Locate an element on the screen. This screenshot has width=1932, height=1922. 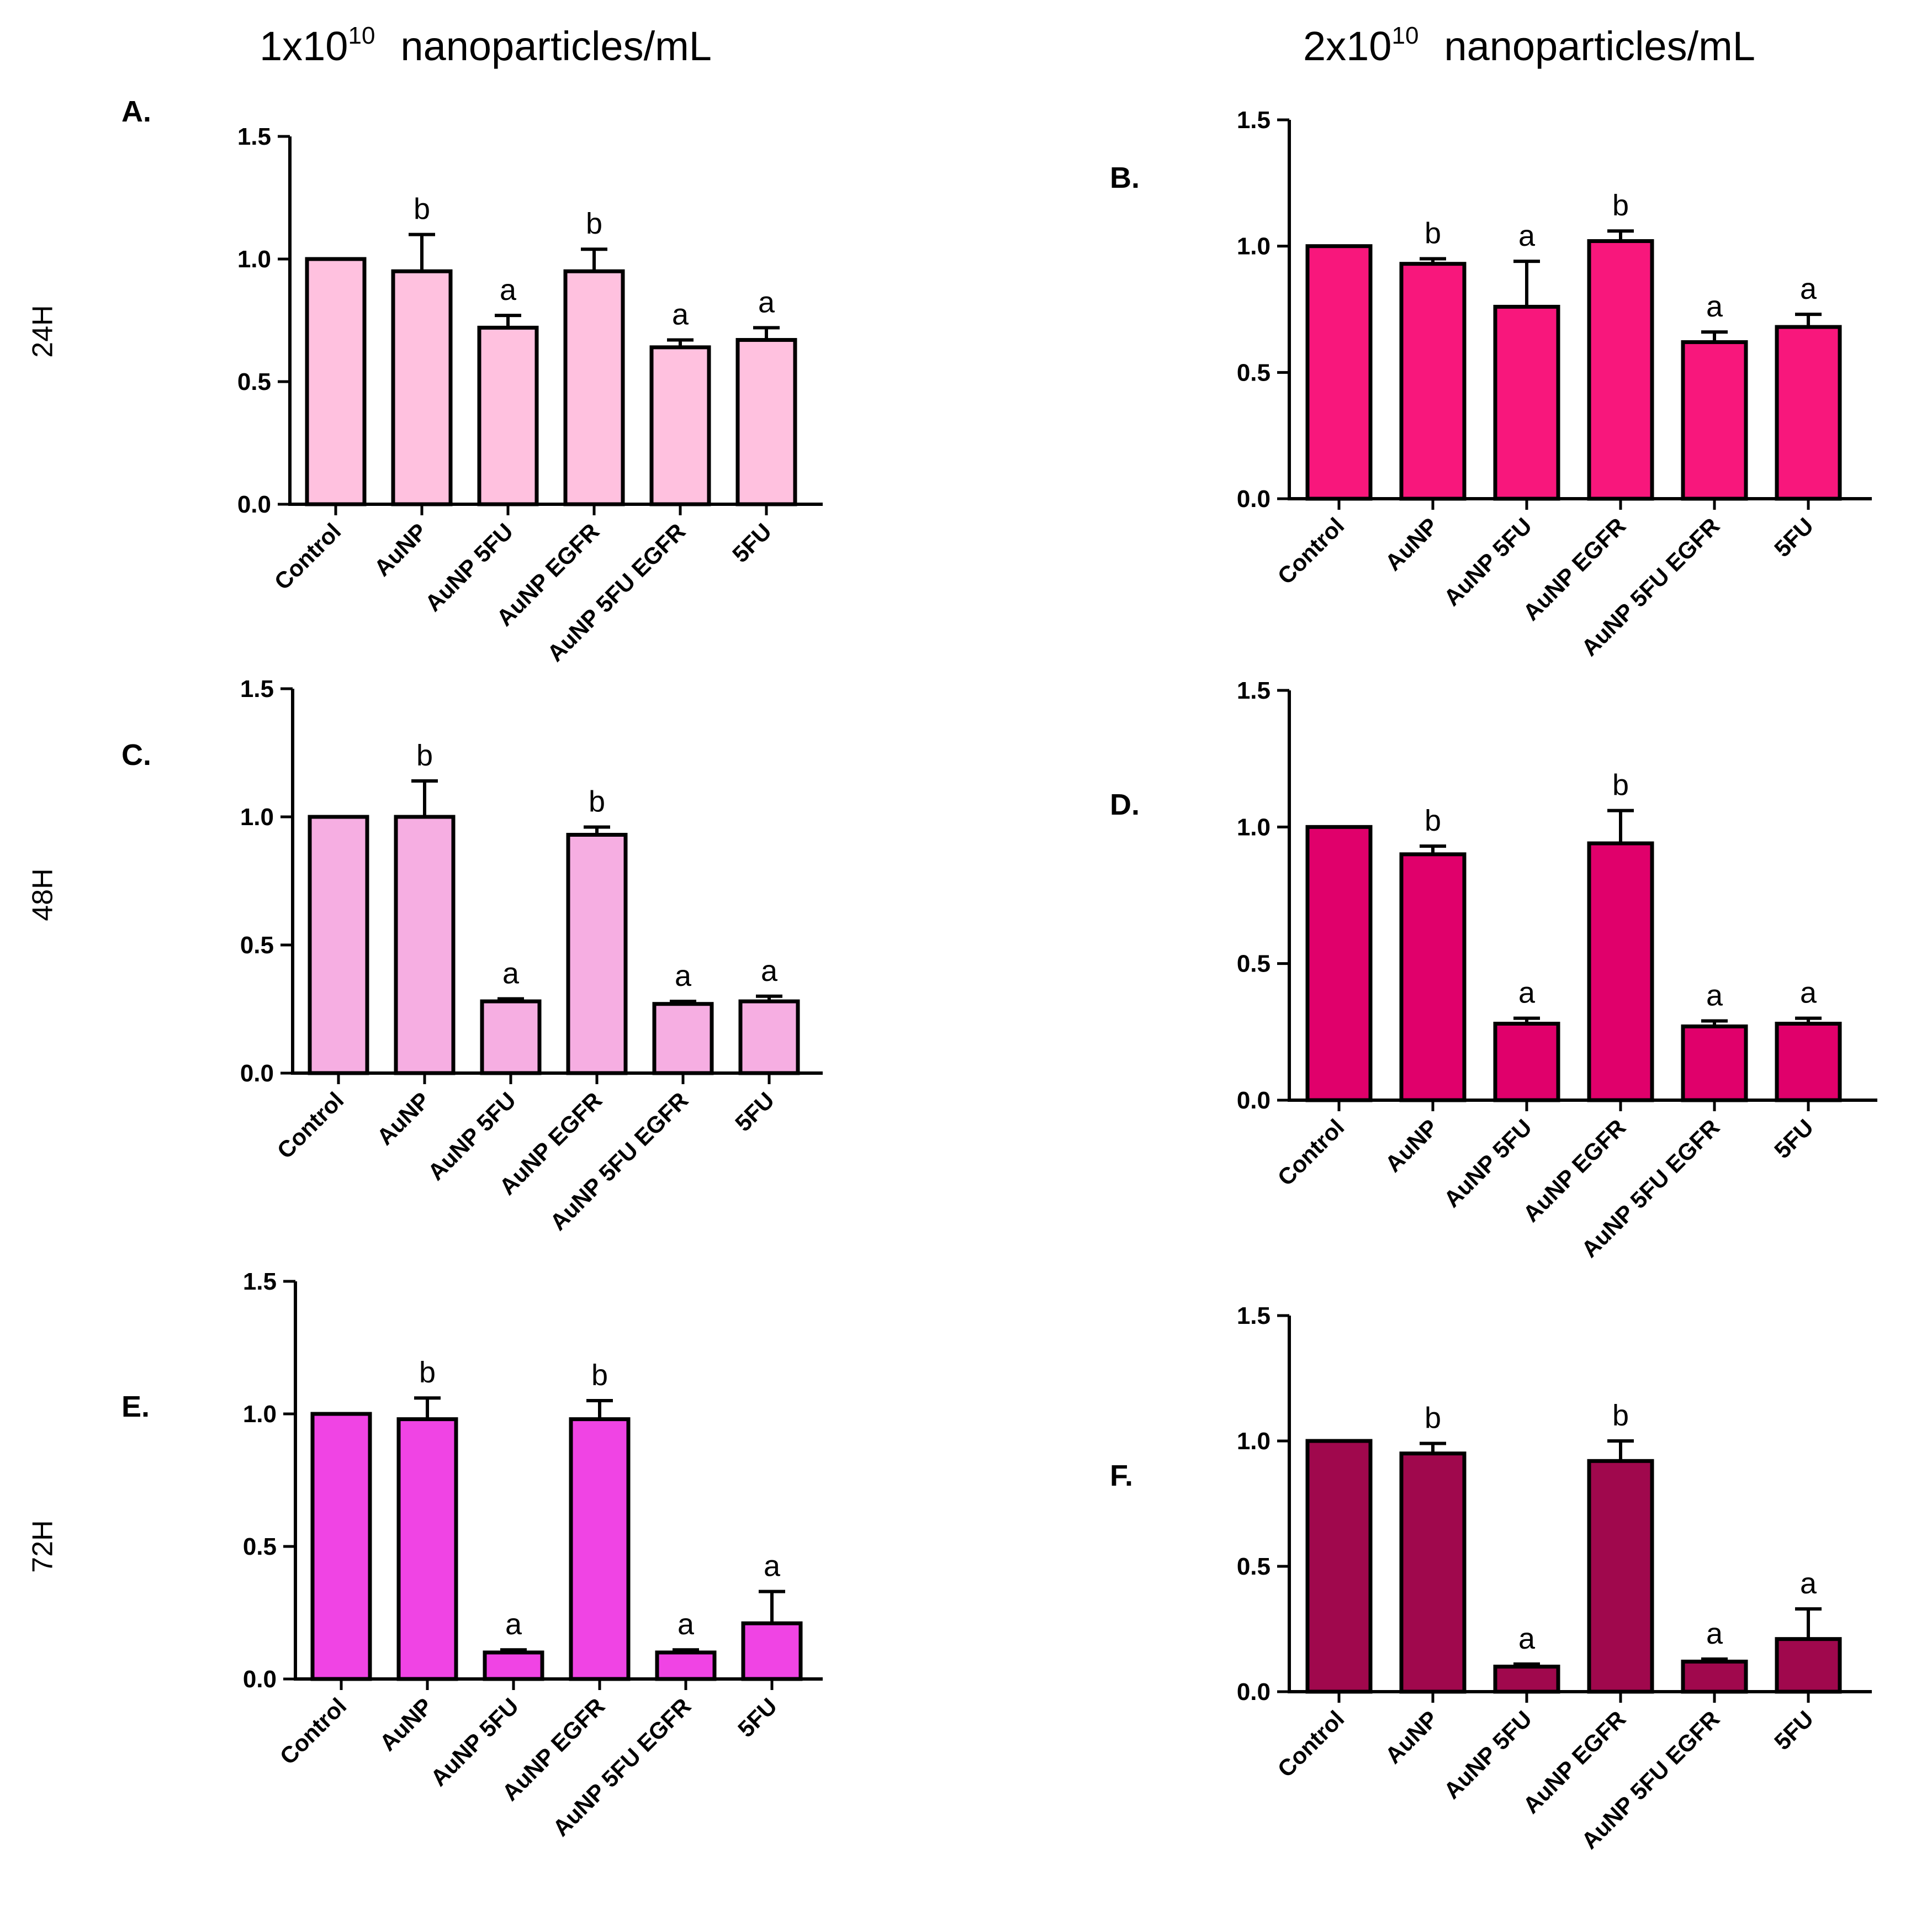
column-header-base: 2x10 is located at coordinates (1347, 46).